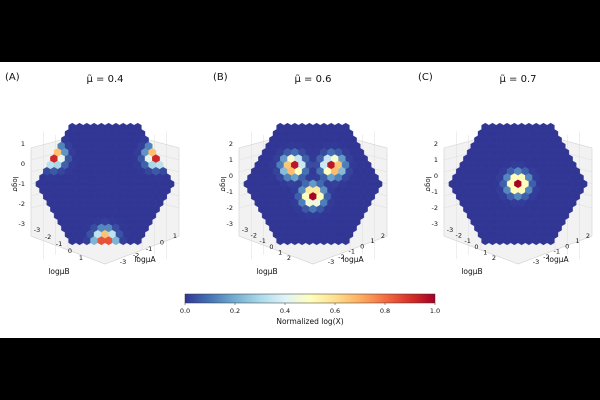  Describe the element at coordinates (428, 184) in the screenshot. I see `z-axis-label: logσ` at that location.